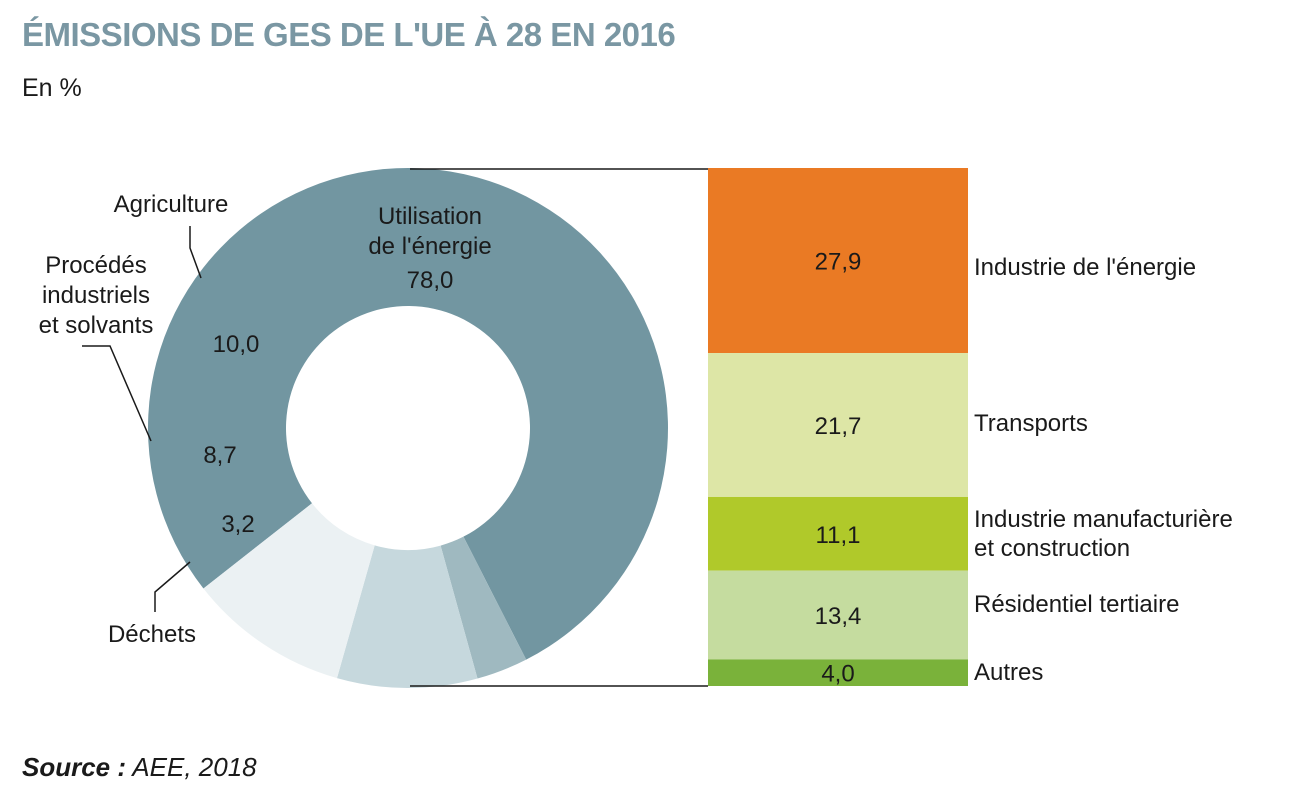  What do you see at coordinates (1103, 534) in the screenshot?
I see `bar-label-industrie-manufacturiere-et-construction: Industrie manufacturière et construction` at bounding box center [1103, 534].